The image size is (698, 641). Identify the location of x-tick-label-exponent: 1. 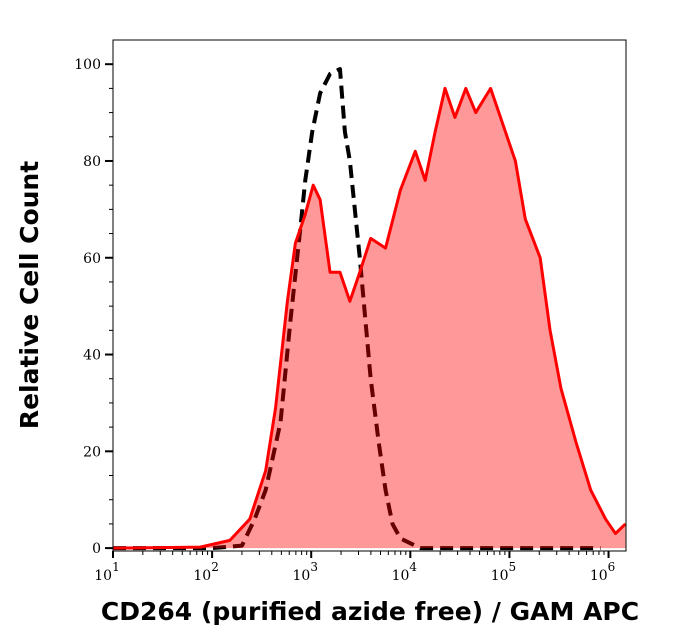
(116, 567).